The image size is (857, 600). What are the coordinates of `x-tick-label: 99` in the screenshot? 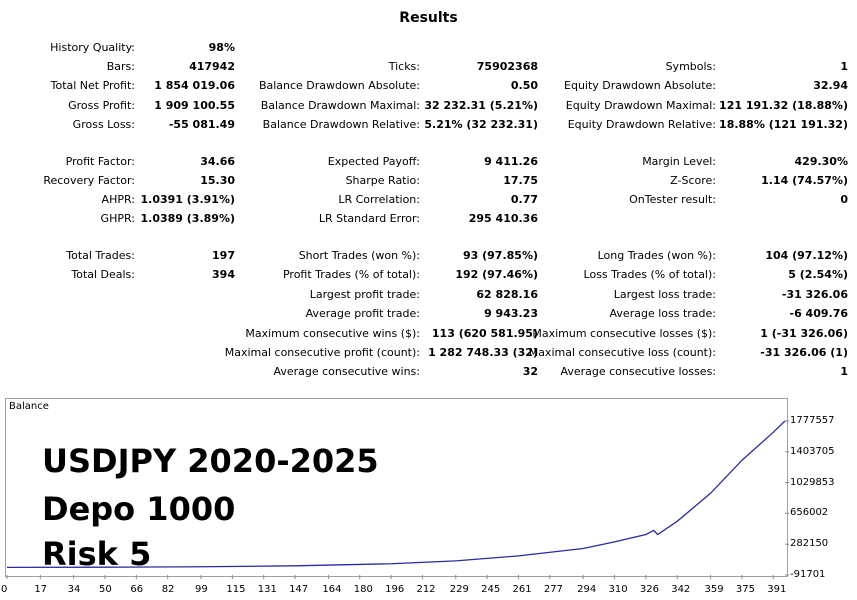 It's located at (201, 589).